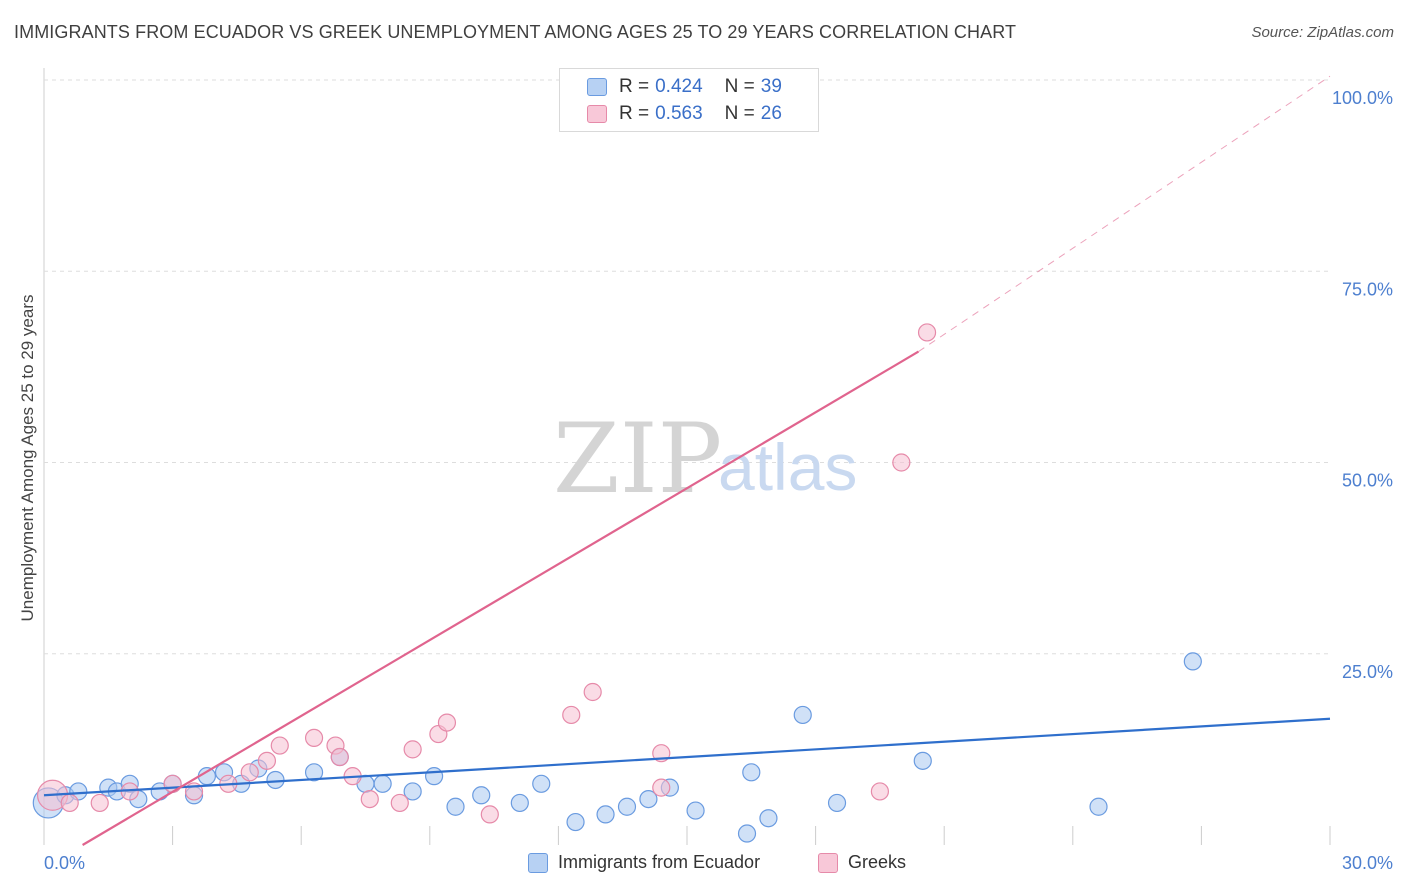 This screenshot has width=1406, height=892. What do you see at coordinates (828, 862) in the screenshot?
I see `series-swatch-pink` at bounding box center [828, 862].